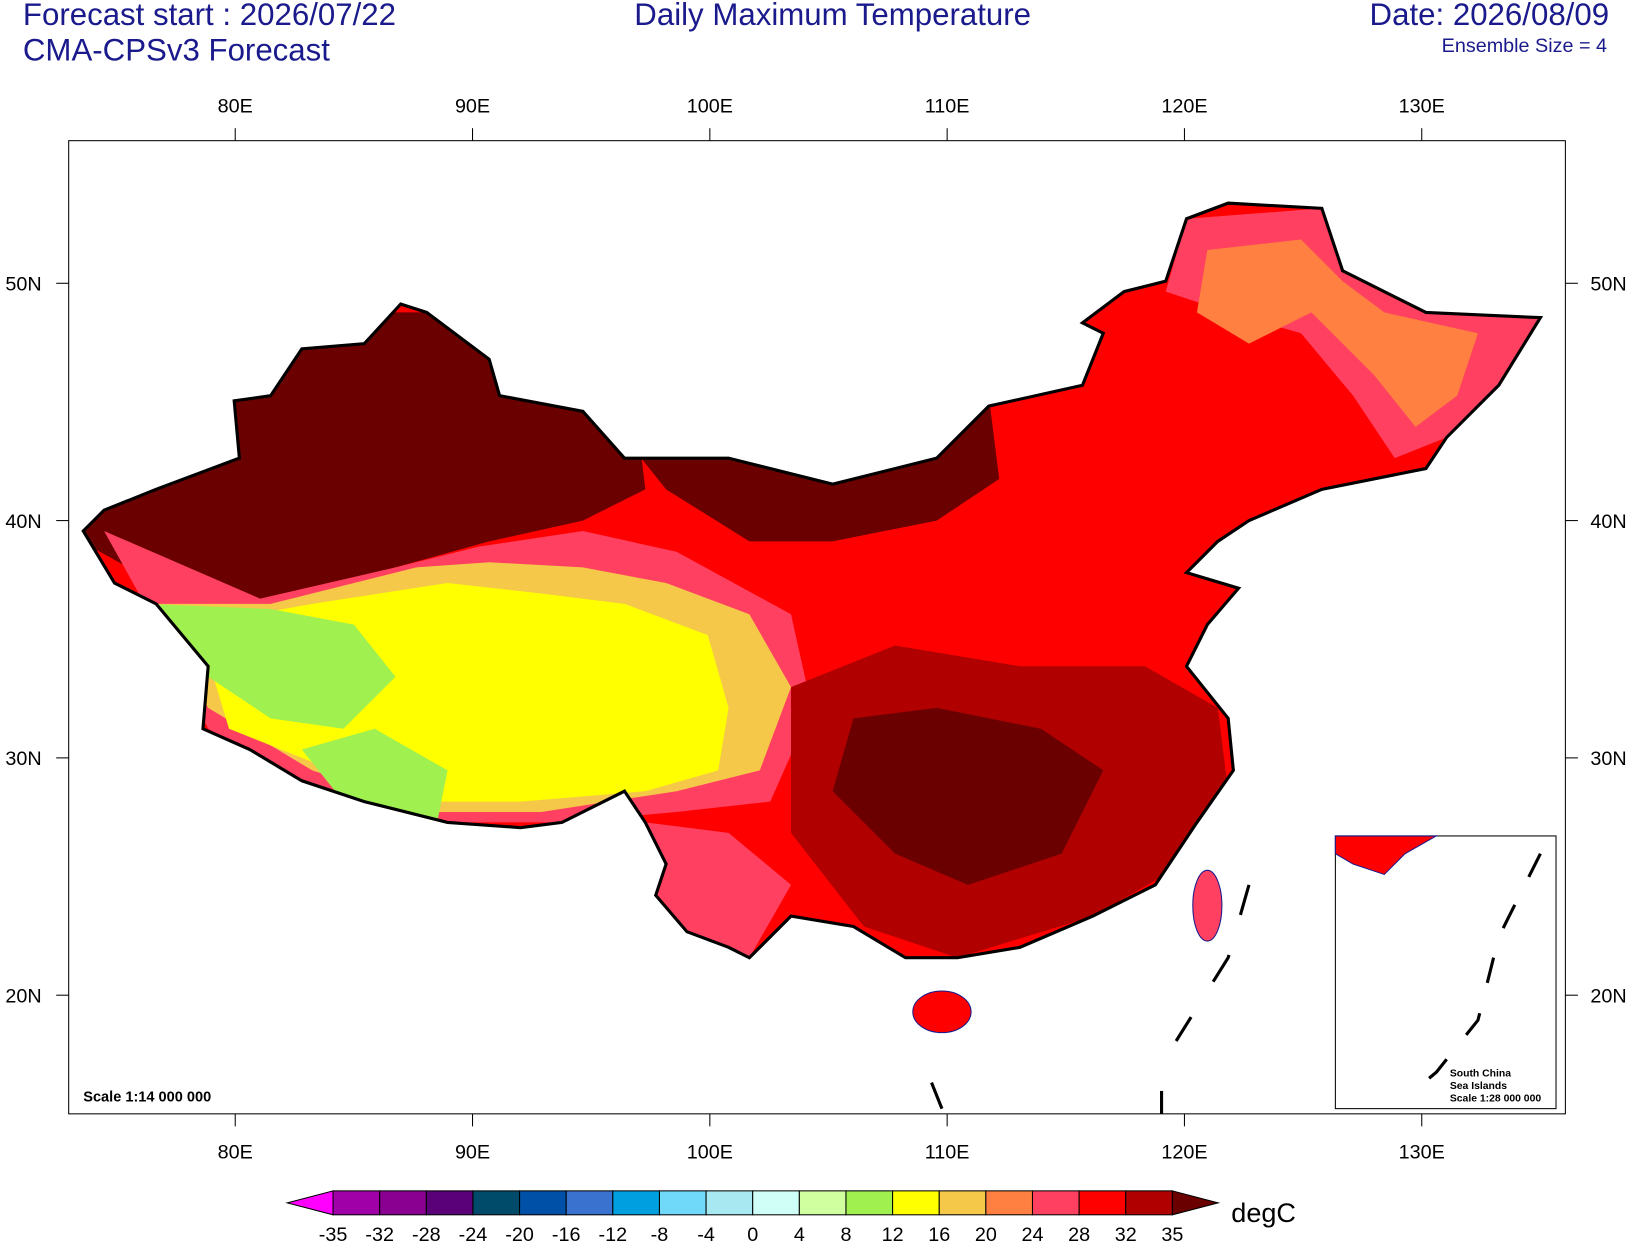 The height and width of the screenshot is (1246, 1632). What do you see at coordinates (845, 1232) in the screenshot?
I see `colorbar-label: 8` at bounding box center [845, 1232].